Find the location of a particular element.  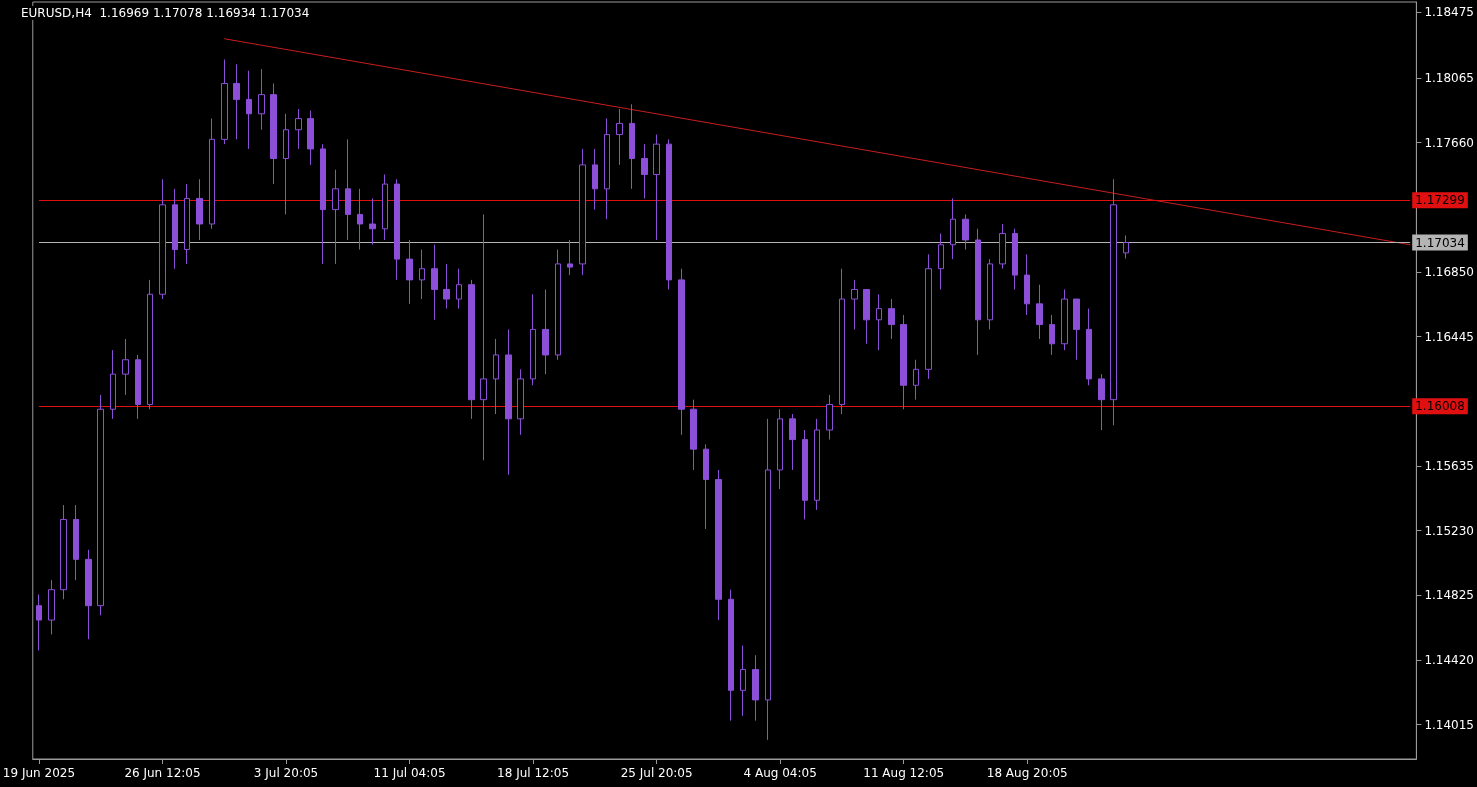

y-tick-label: 1.16850 is located at coordinates (1449, 271).